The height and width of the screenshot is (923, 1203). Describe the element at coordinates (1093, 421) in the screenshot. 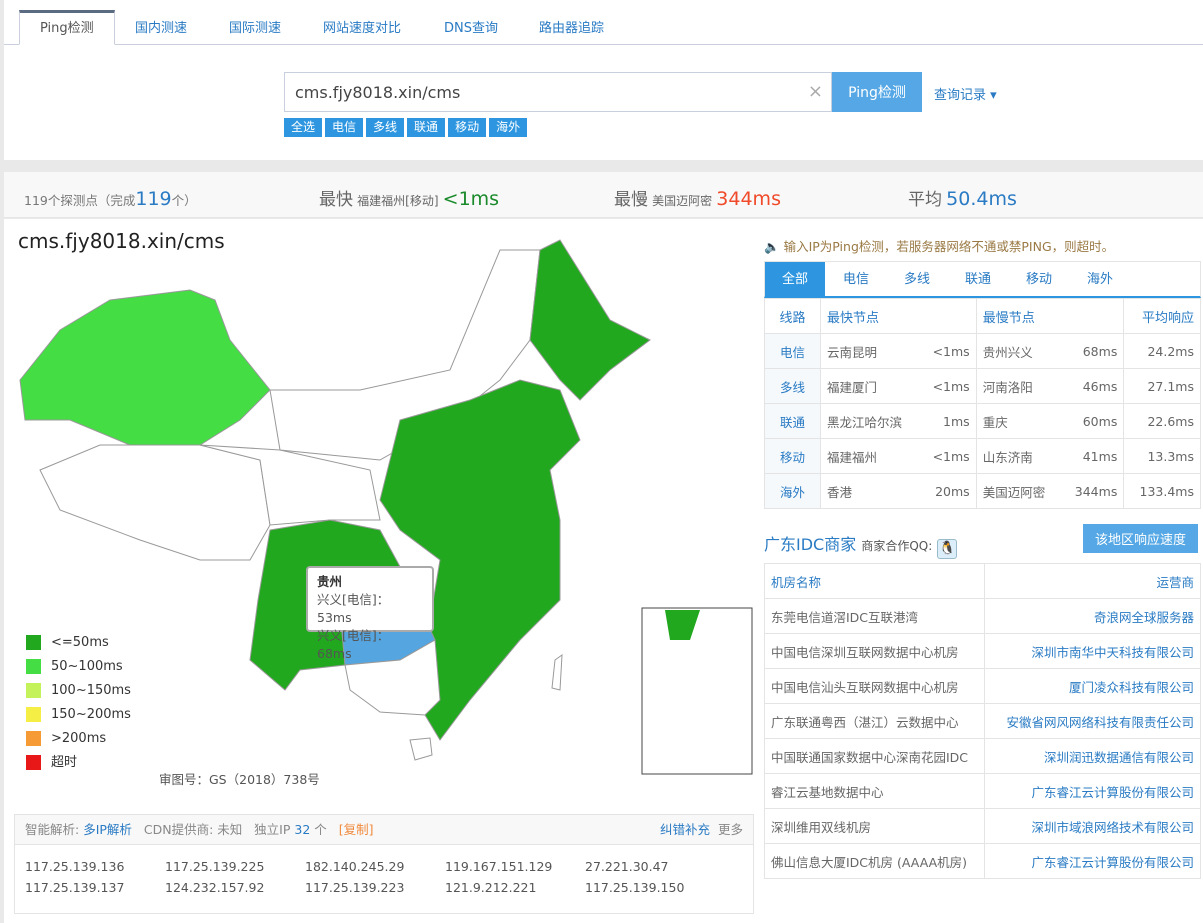

I see `slow-ms: 60ms` at that location.